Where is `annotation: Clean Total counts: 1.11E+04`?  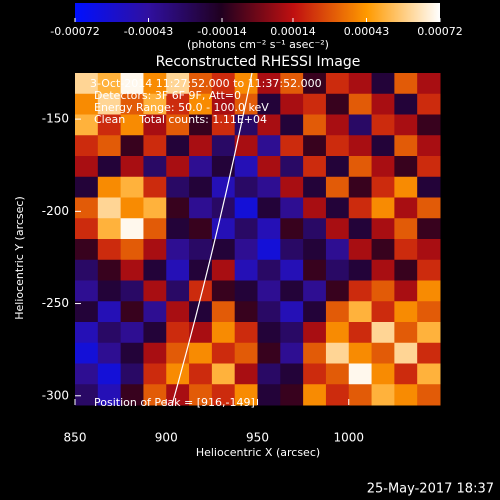
annotation: Clean Total counts: 1.11E+04 is located at coordinates (180, 119).